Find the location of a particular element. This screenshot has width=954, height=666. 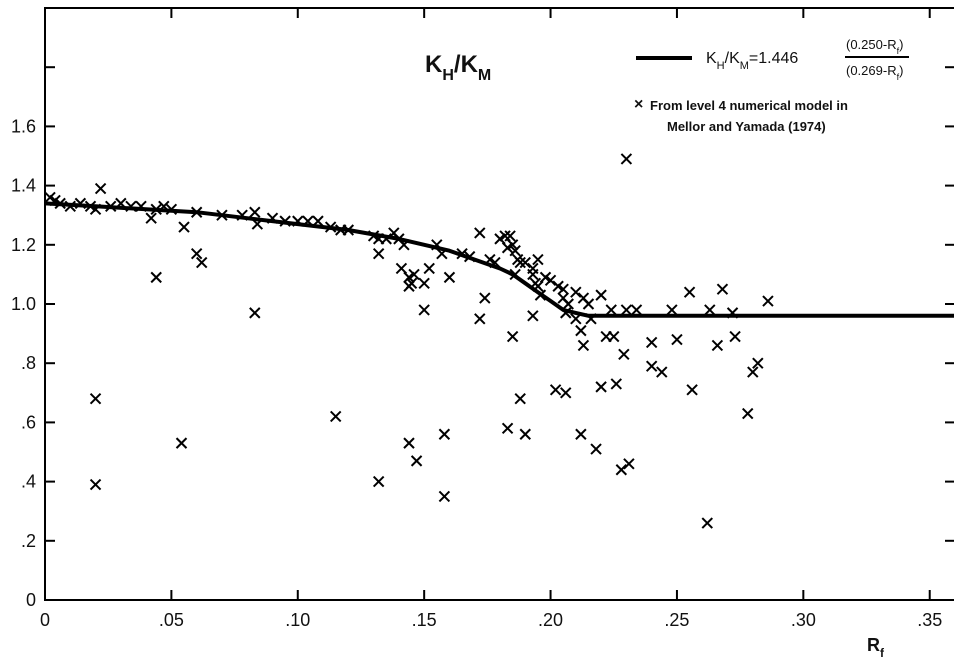

x-tick-label: .20 is located at coordinates (550, 620).